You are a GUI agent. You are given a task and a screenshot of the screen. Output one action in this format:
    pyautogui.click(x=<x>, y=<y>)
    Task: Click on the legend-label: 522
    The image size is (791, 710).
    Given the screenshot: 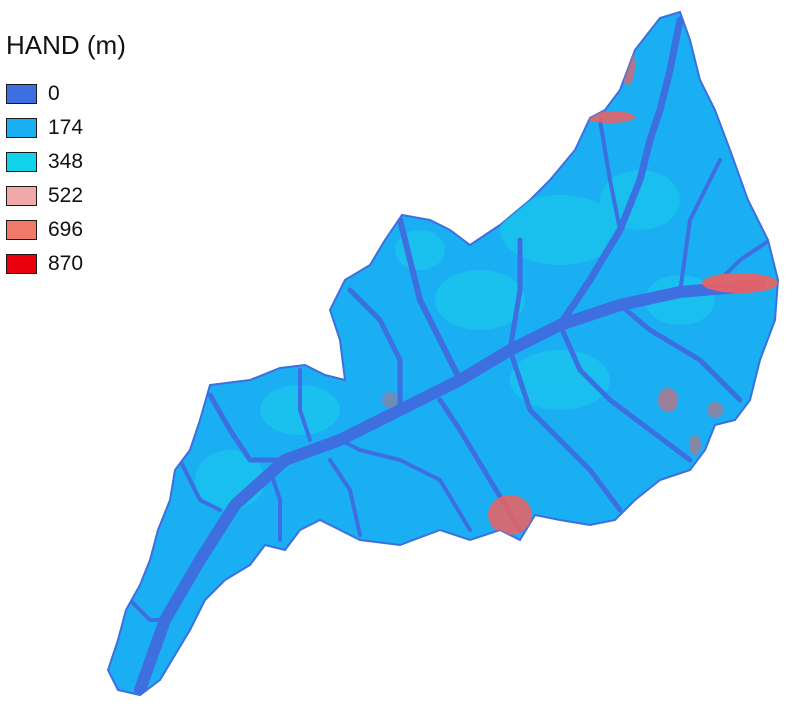 What is the action you would take?
    pyautogui.click(x=66, y=195)
    